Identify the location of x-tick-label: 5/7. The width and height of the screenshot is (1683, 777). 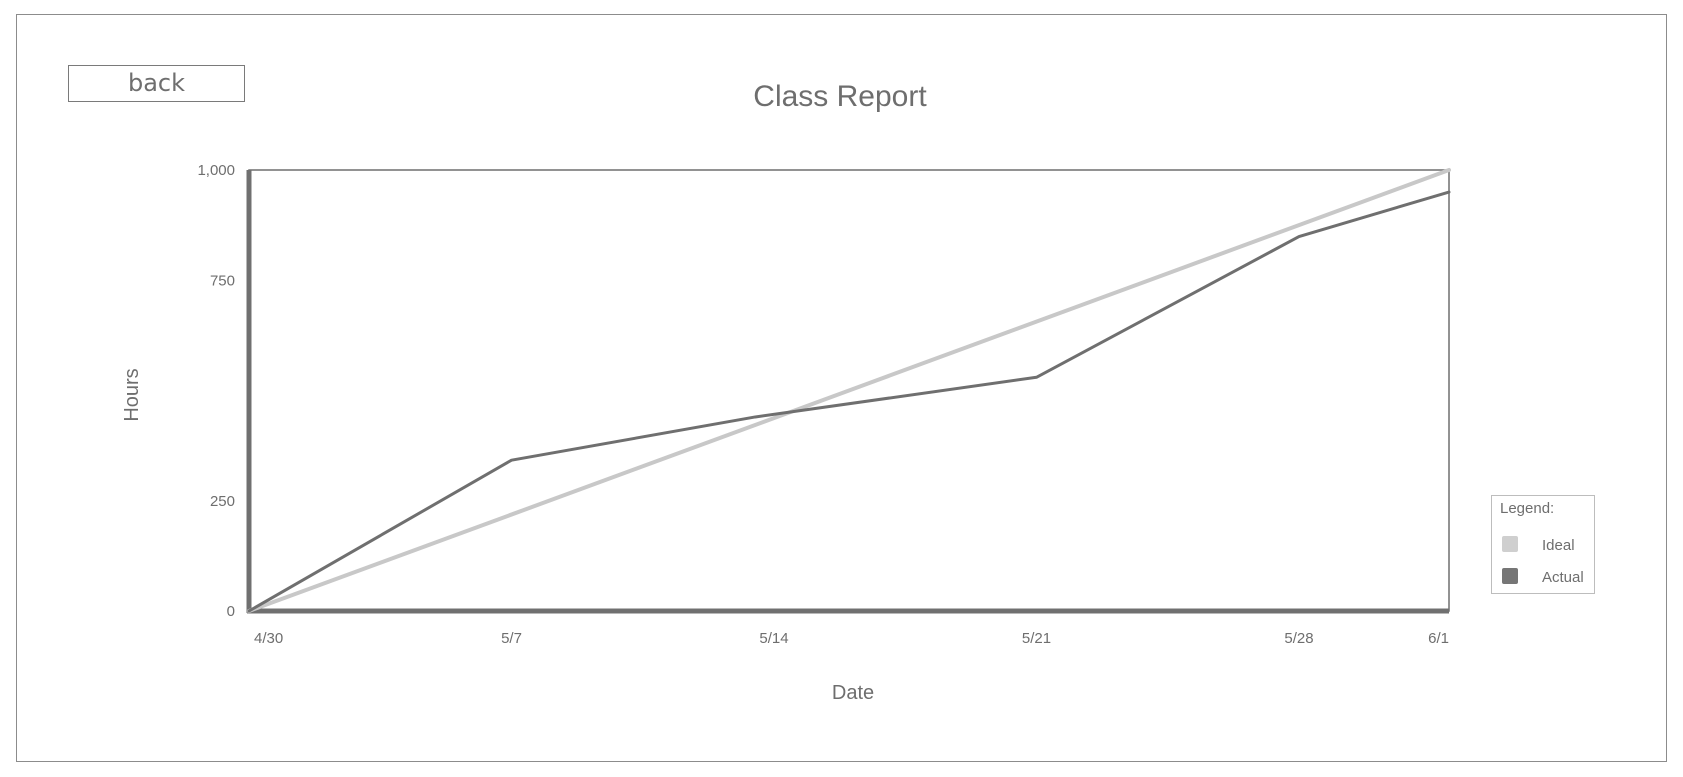
(511, 638).